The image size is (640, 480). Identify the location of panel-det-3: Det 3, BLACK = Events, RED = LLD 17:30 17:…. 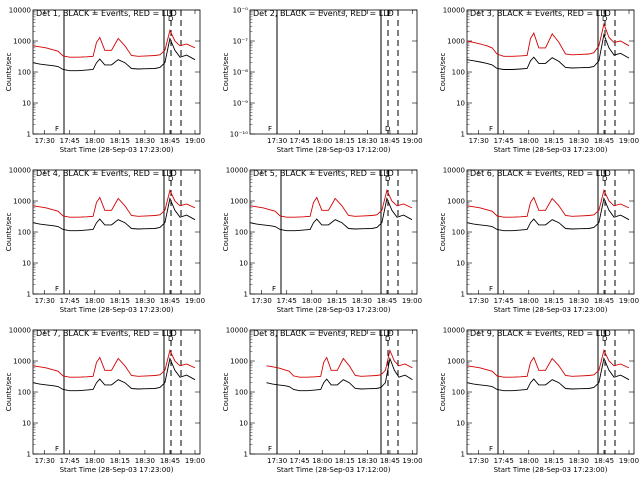
(539, 81).